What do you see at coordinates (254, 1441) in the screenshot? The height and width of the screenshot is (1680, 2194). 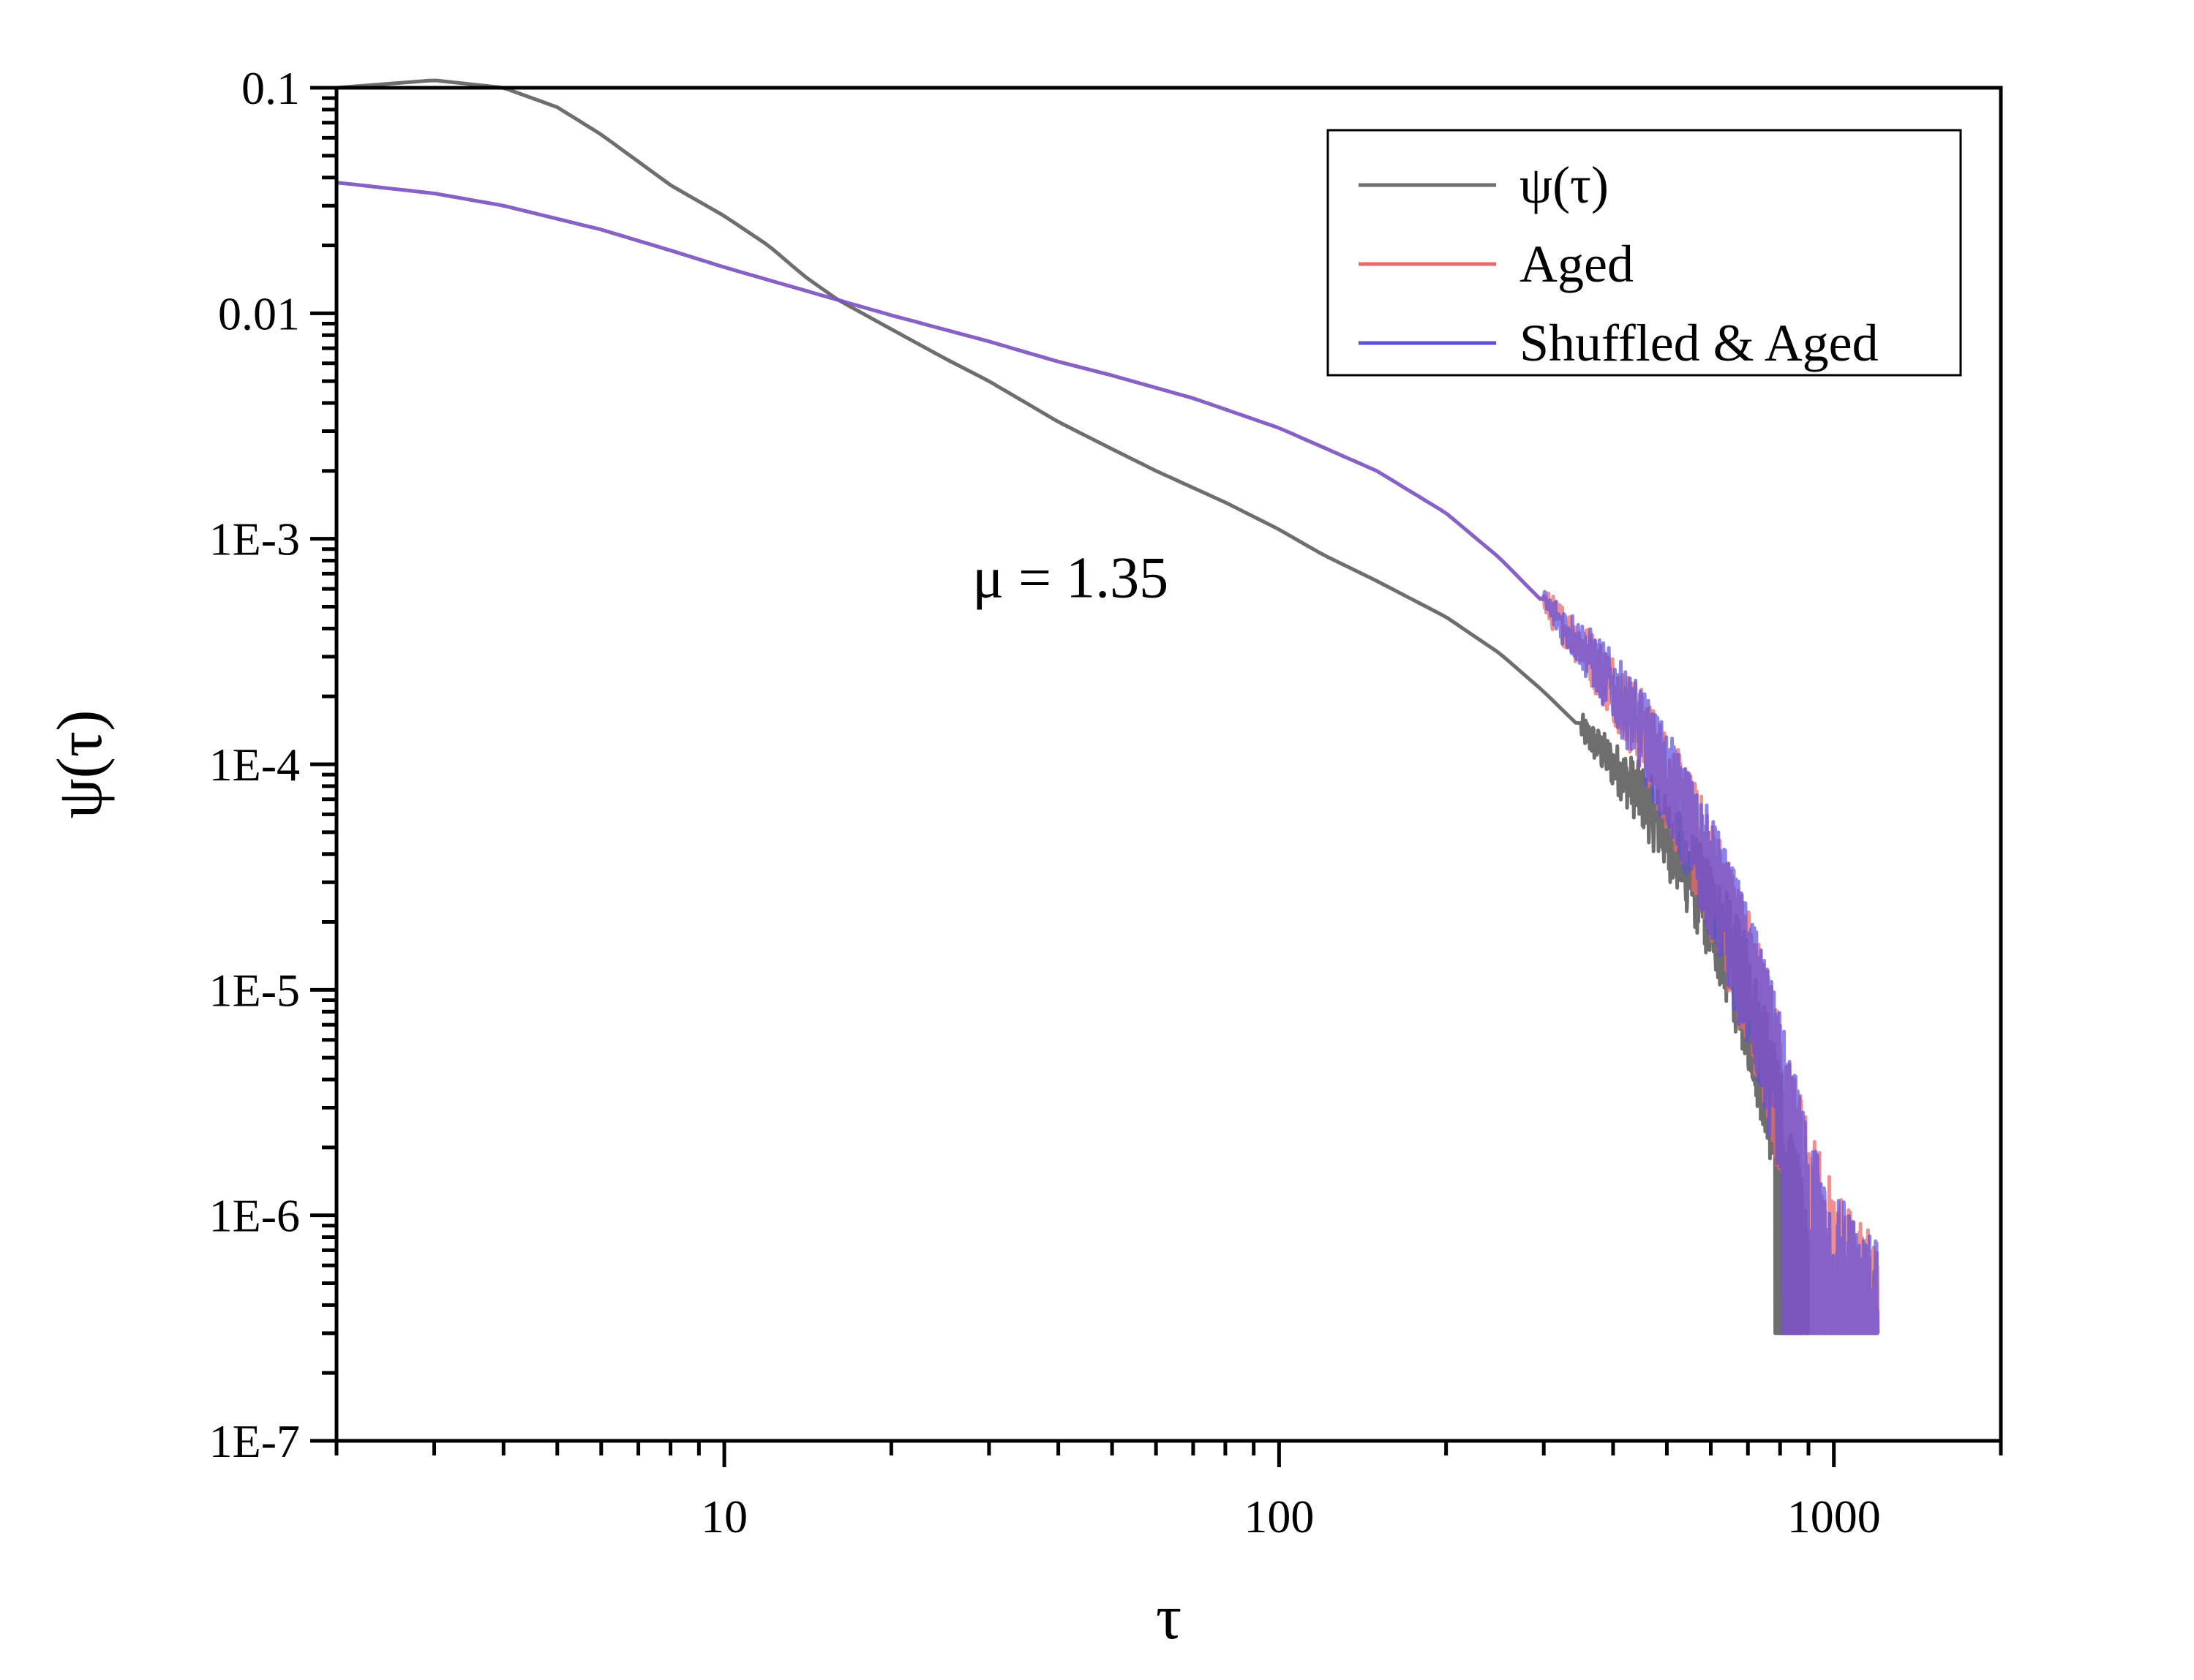 I see `y-tick-label: 1E-7` at bounding box center [254, 1441].